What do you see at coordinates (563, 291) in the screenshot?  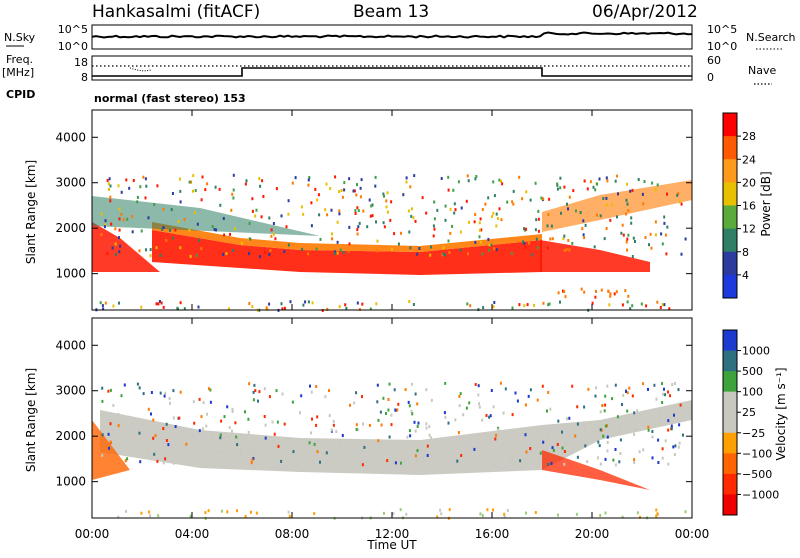 I see `power-low-echo` at bounding box center [563, 291].